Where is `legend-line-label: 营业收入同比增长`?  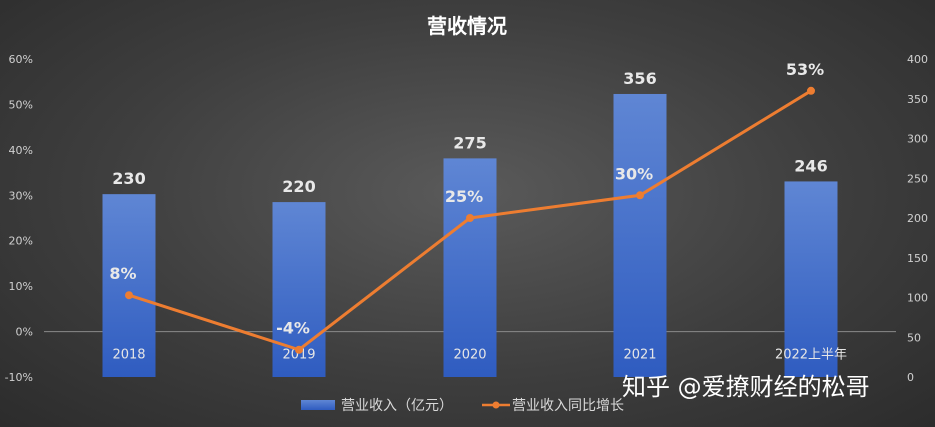
legend-line-label: 营业收入同比增长 is located at coordinates (568, 406).